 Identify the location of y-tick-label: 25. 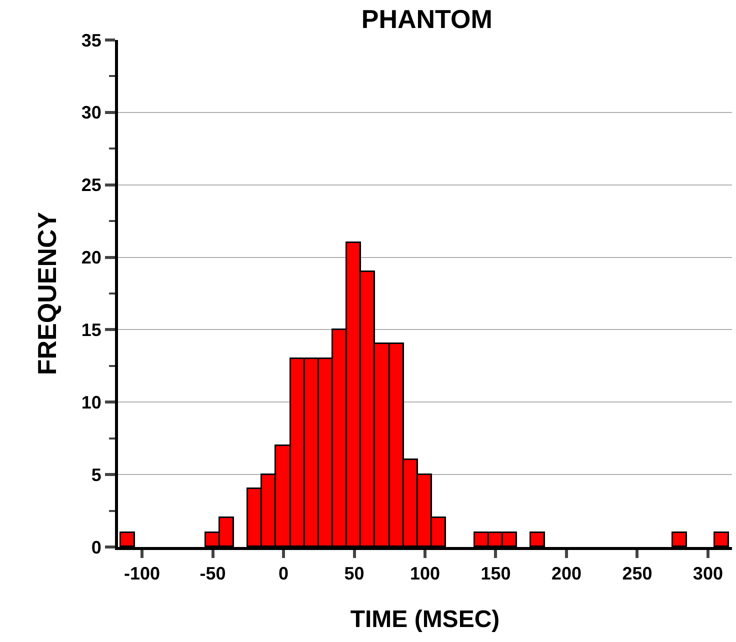
(91, 185).